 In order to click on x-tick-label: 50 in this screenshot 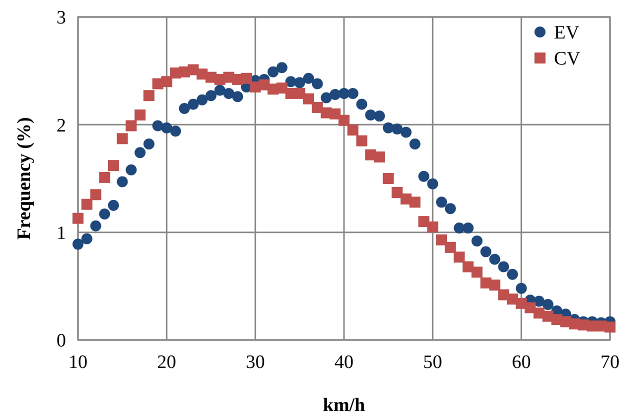, I will do `click(432, 362)`.